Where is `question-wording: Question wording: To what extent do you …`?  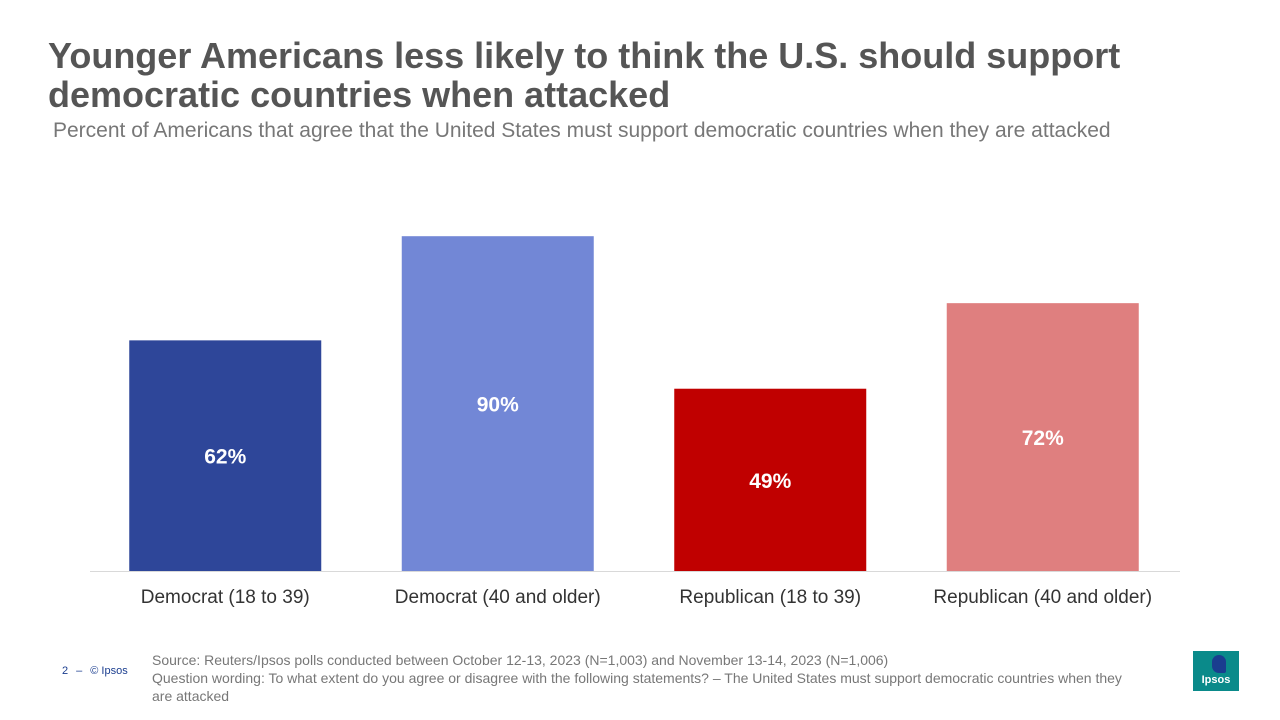 question-wording: Question wording: To what extent do you … is located at coordinates (637, 687).